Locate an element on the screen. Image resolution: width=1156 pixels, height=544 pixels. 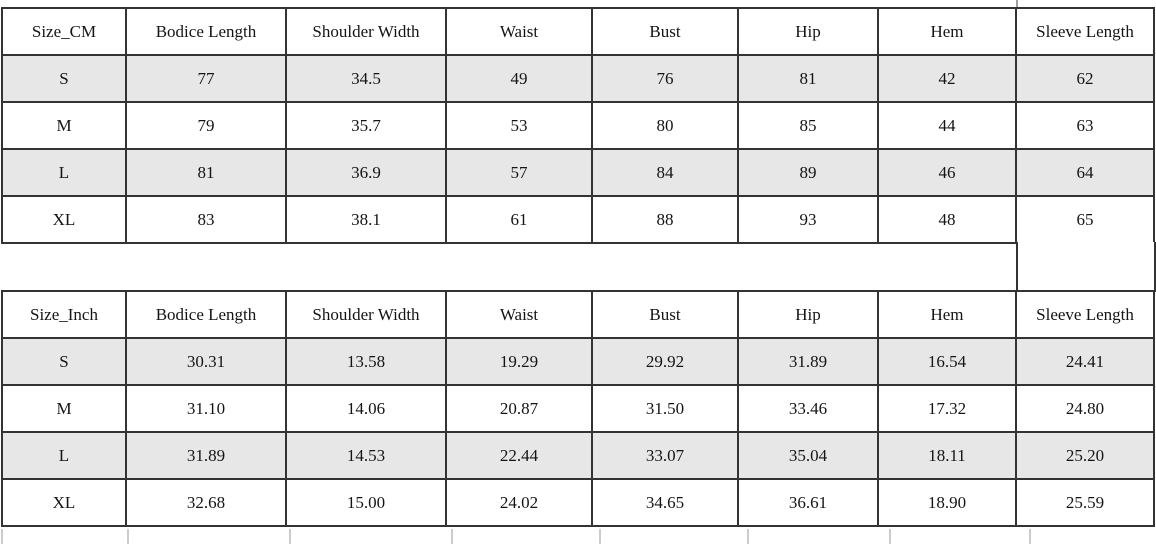
table-row: L 31.89 14.53 22.44 33.07 35.04 18.11 25.20 is located at coordinates (578, 455).